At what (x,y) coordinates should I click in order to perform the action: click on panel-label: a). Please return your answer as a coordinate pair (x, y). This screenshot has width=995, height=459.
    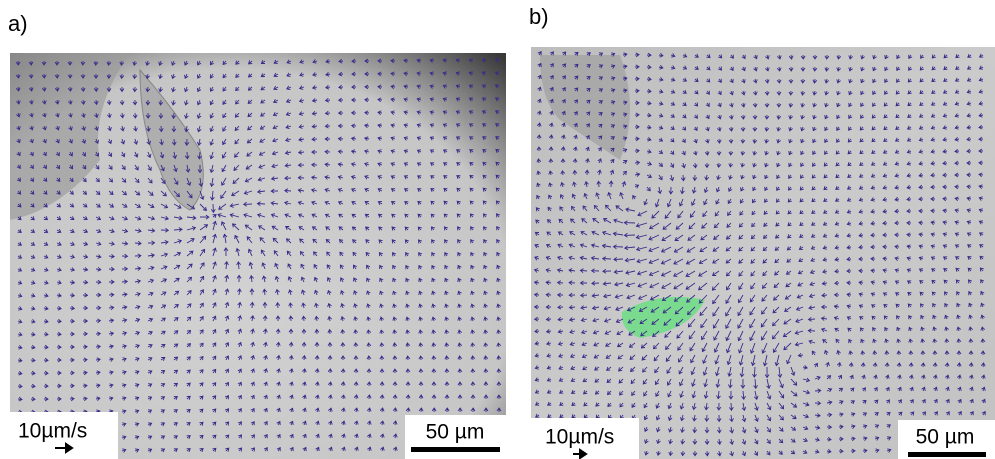
    Looking at the image, I should click on (18, 23).